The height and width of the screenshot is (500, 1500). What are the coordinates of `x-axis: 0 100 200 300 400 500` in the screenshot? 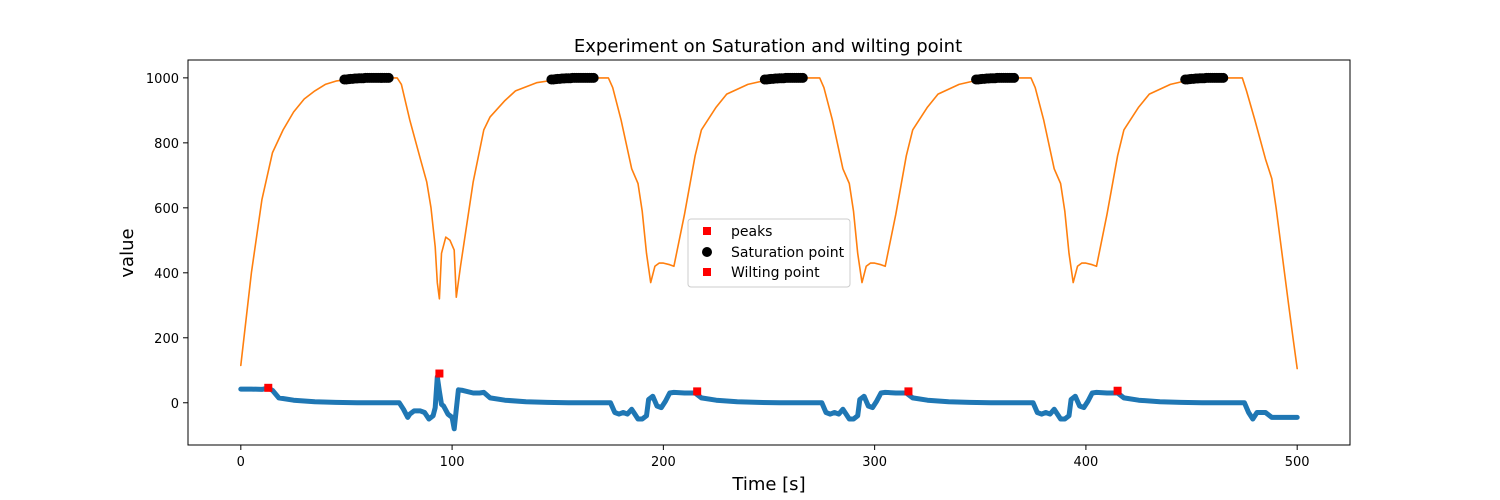 It's located at (773, 457).